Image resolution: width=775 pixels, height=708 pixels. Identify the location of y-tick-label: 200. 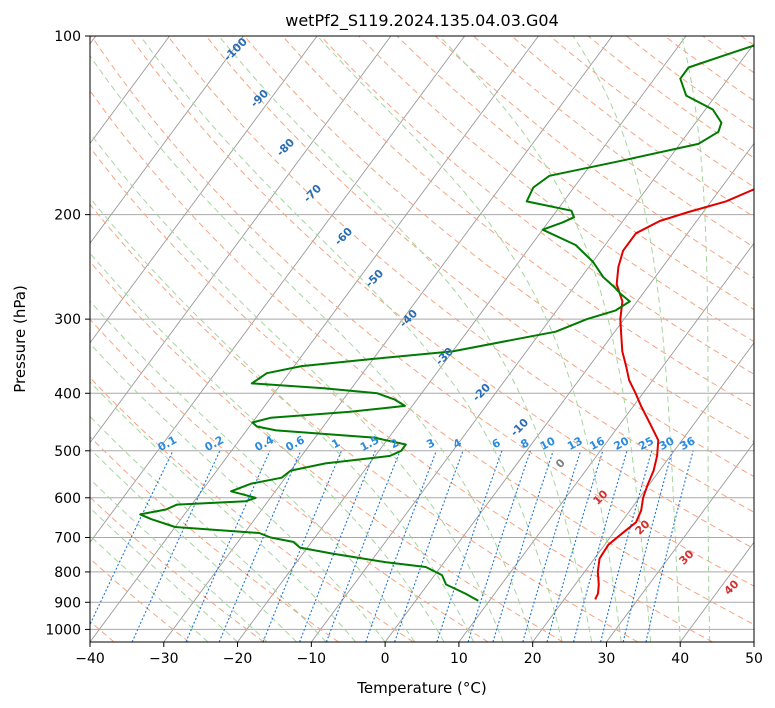
(67, 216).